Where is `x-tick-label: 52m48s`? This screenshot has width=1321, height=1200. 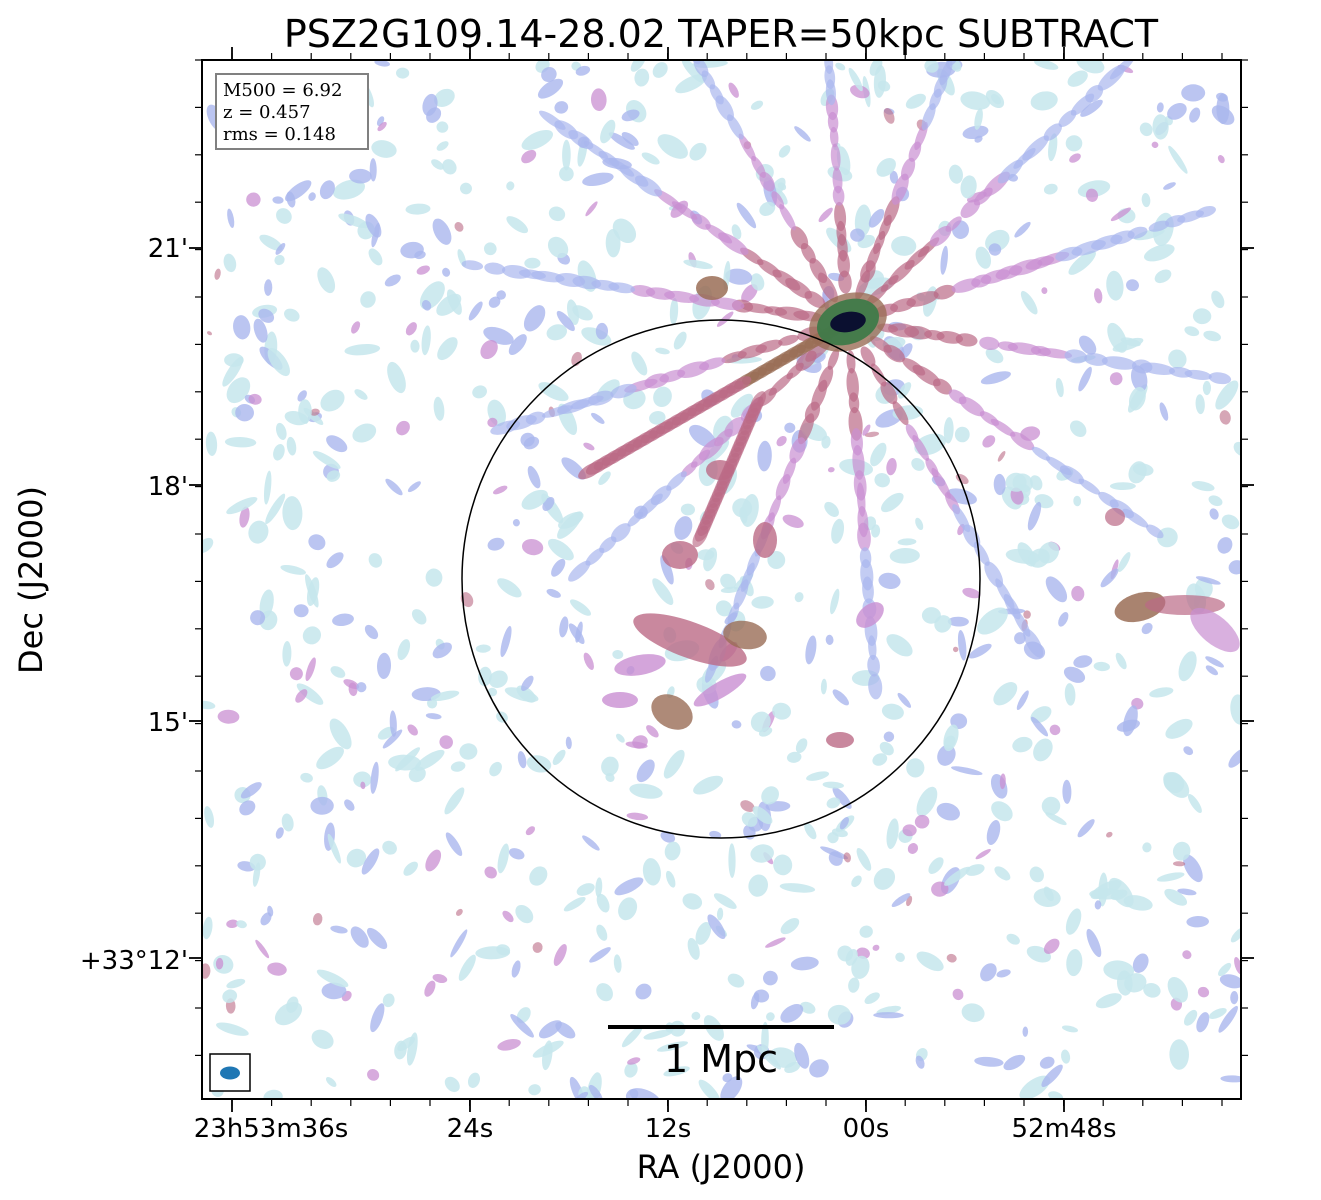
x-tick-label: 52m48s is located at coordinates (1063, 1129).